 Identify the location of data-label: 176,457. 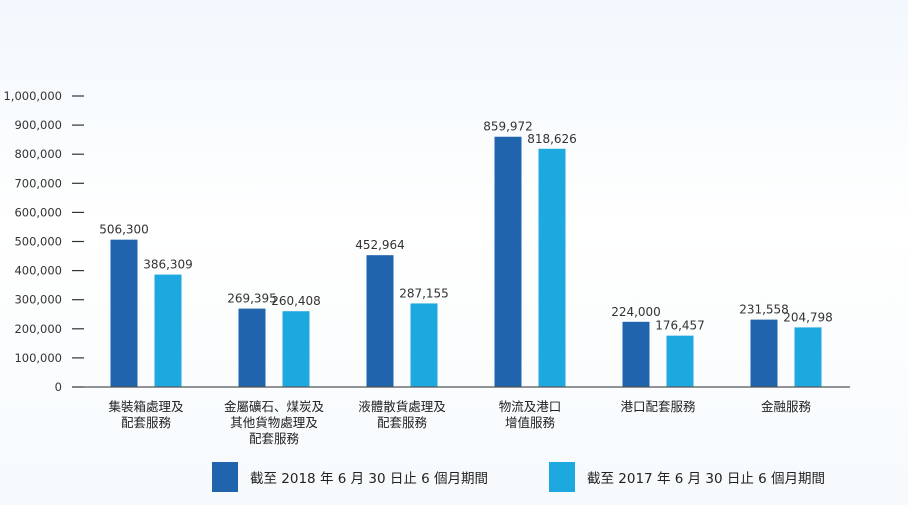
(680, 326).